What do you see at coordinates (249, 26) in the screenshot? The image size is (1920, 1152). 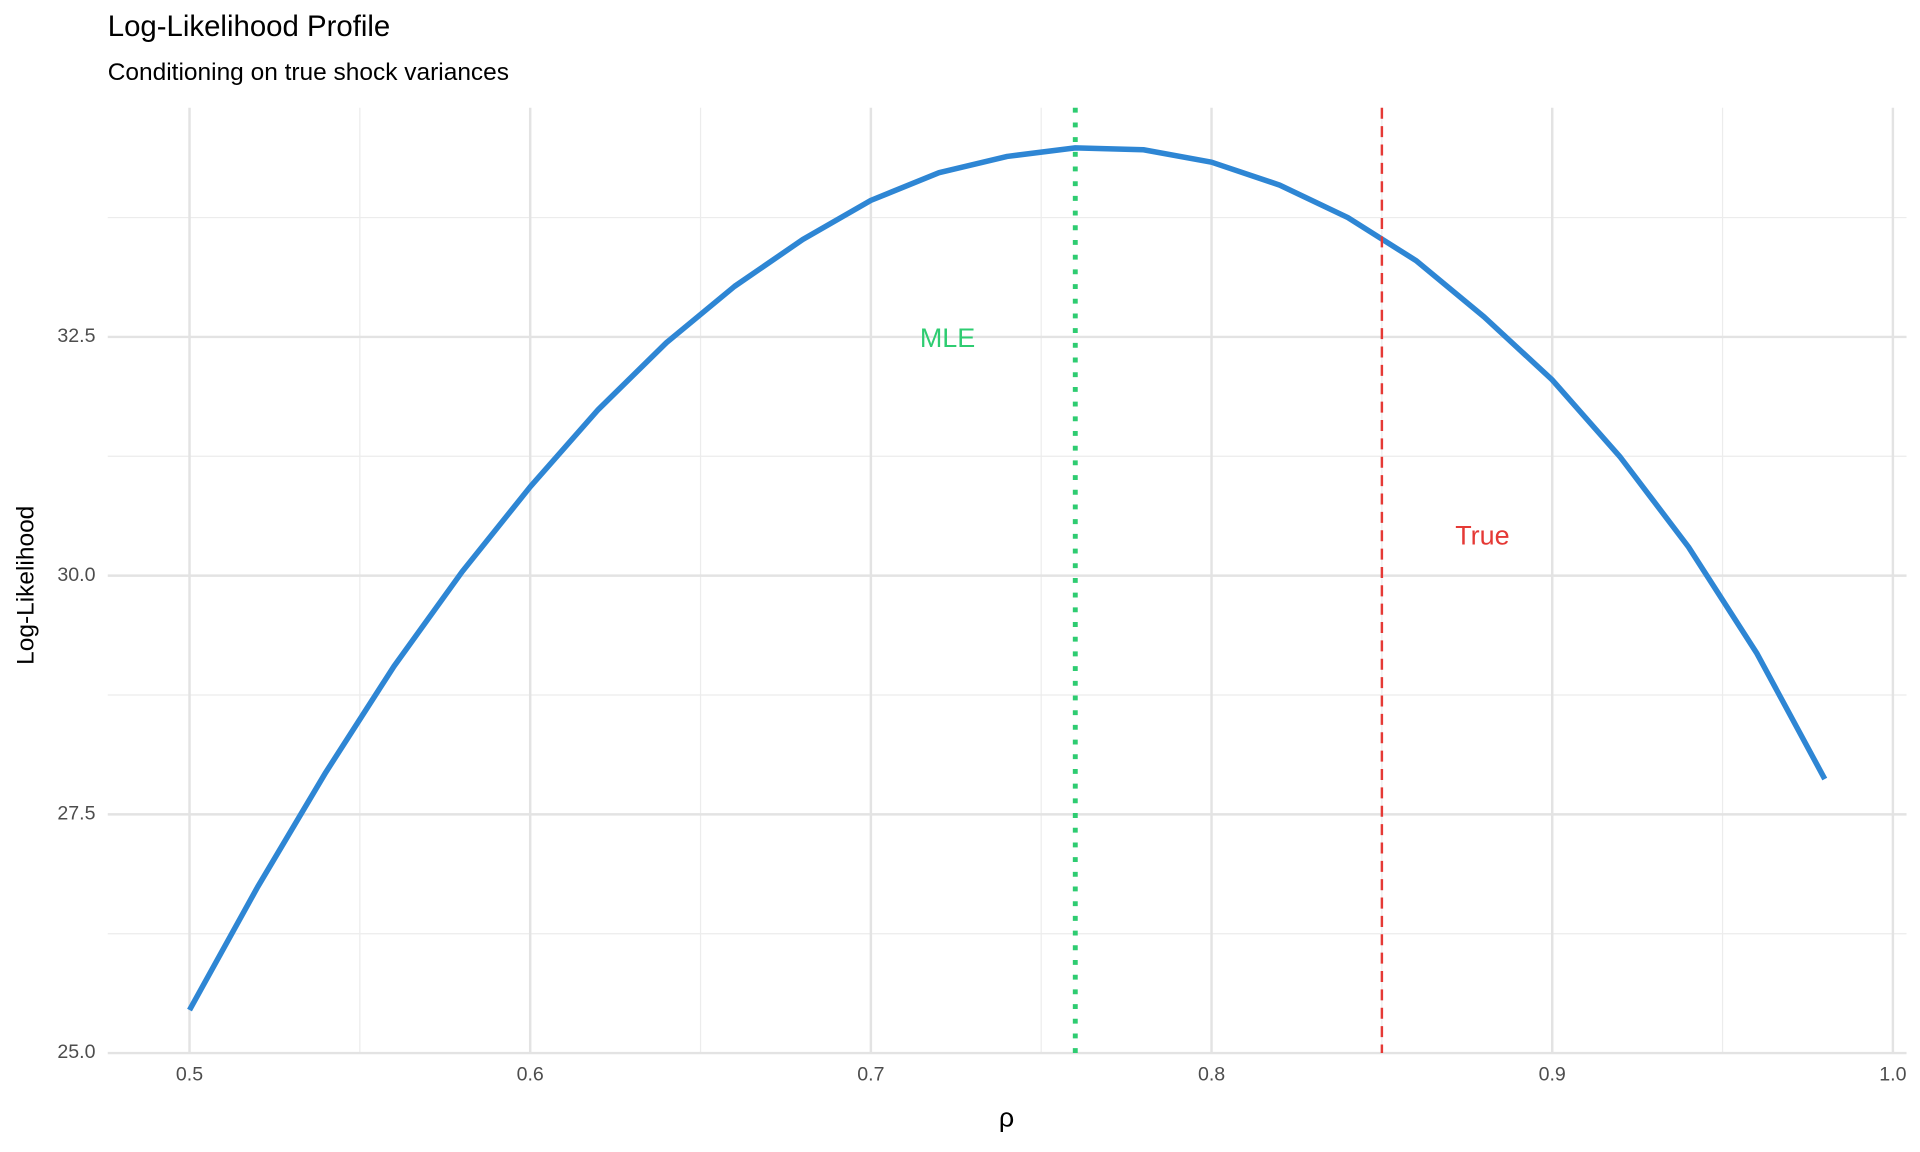 I see `chart-title: Log-Likelihood Profile` at bounding box center [249, 26].